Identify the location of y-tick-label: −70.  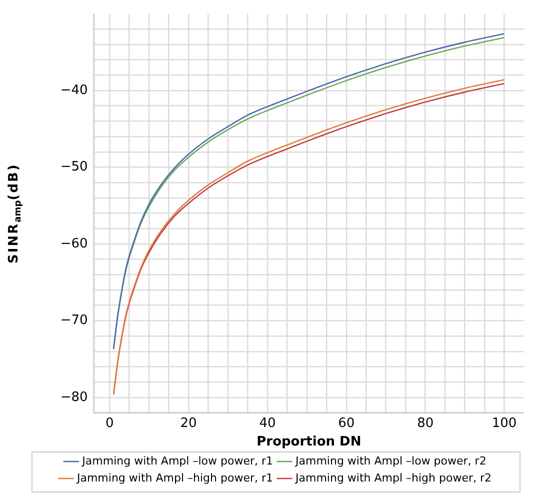
(74, 320).